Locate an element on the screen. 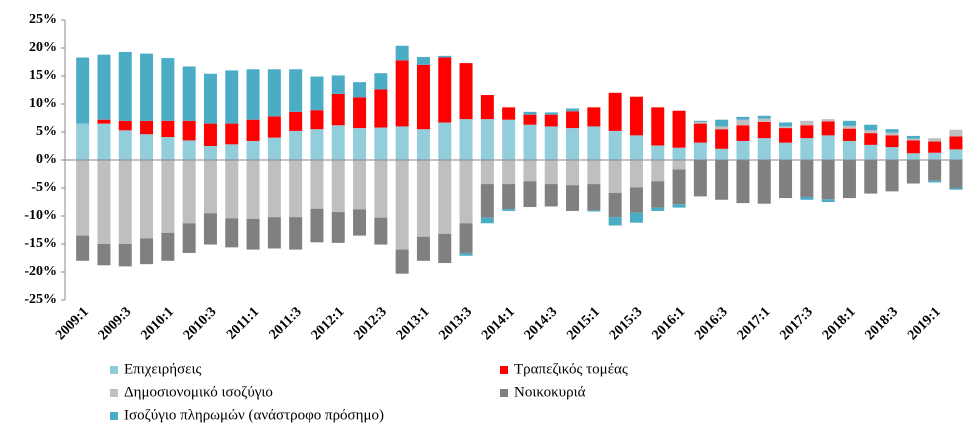 This screenshot has width=963, height=426. x-tick-label: 2017:1 is located at coordinates (754, 323).